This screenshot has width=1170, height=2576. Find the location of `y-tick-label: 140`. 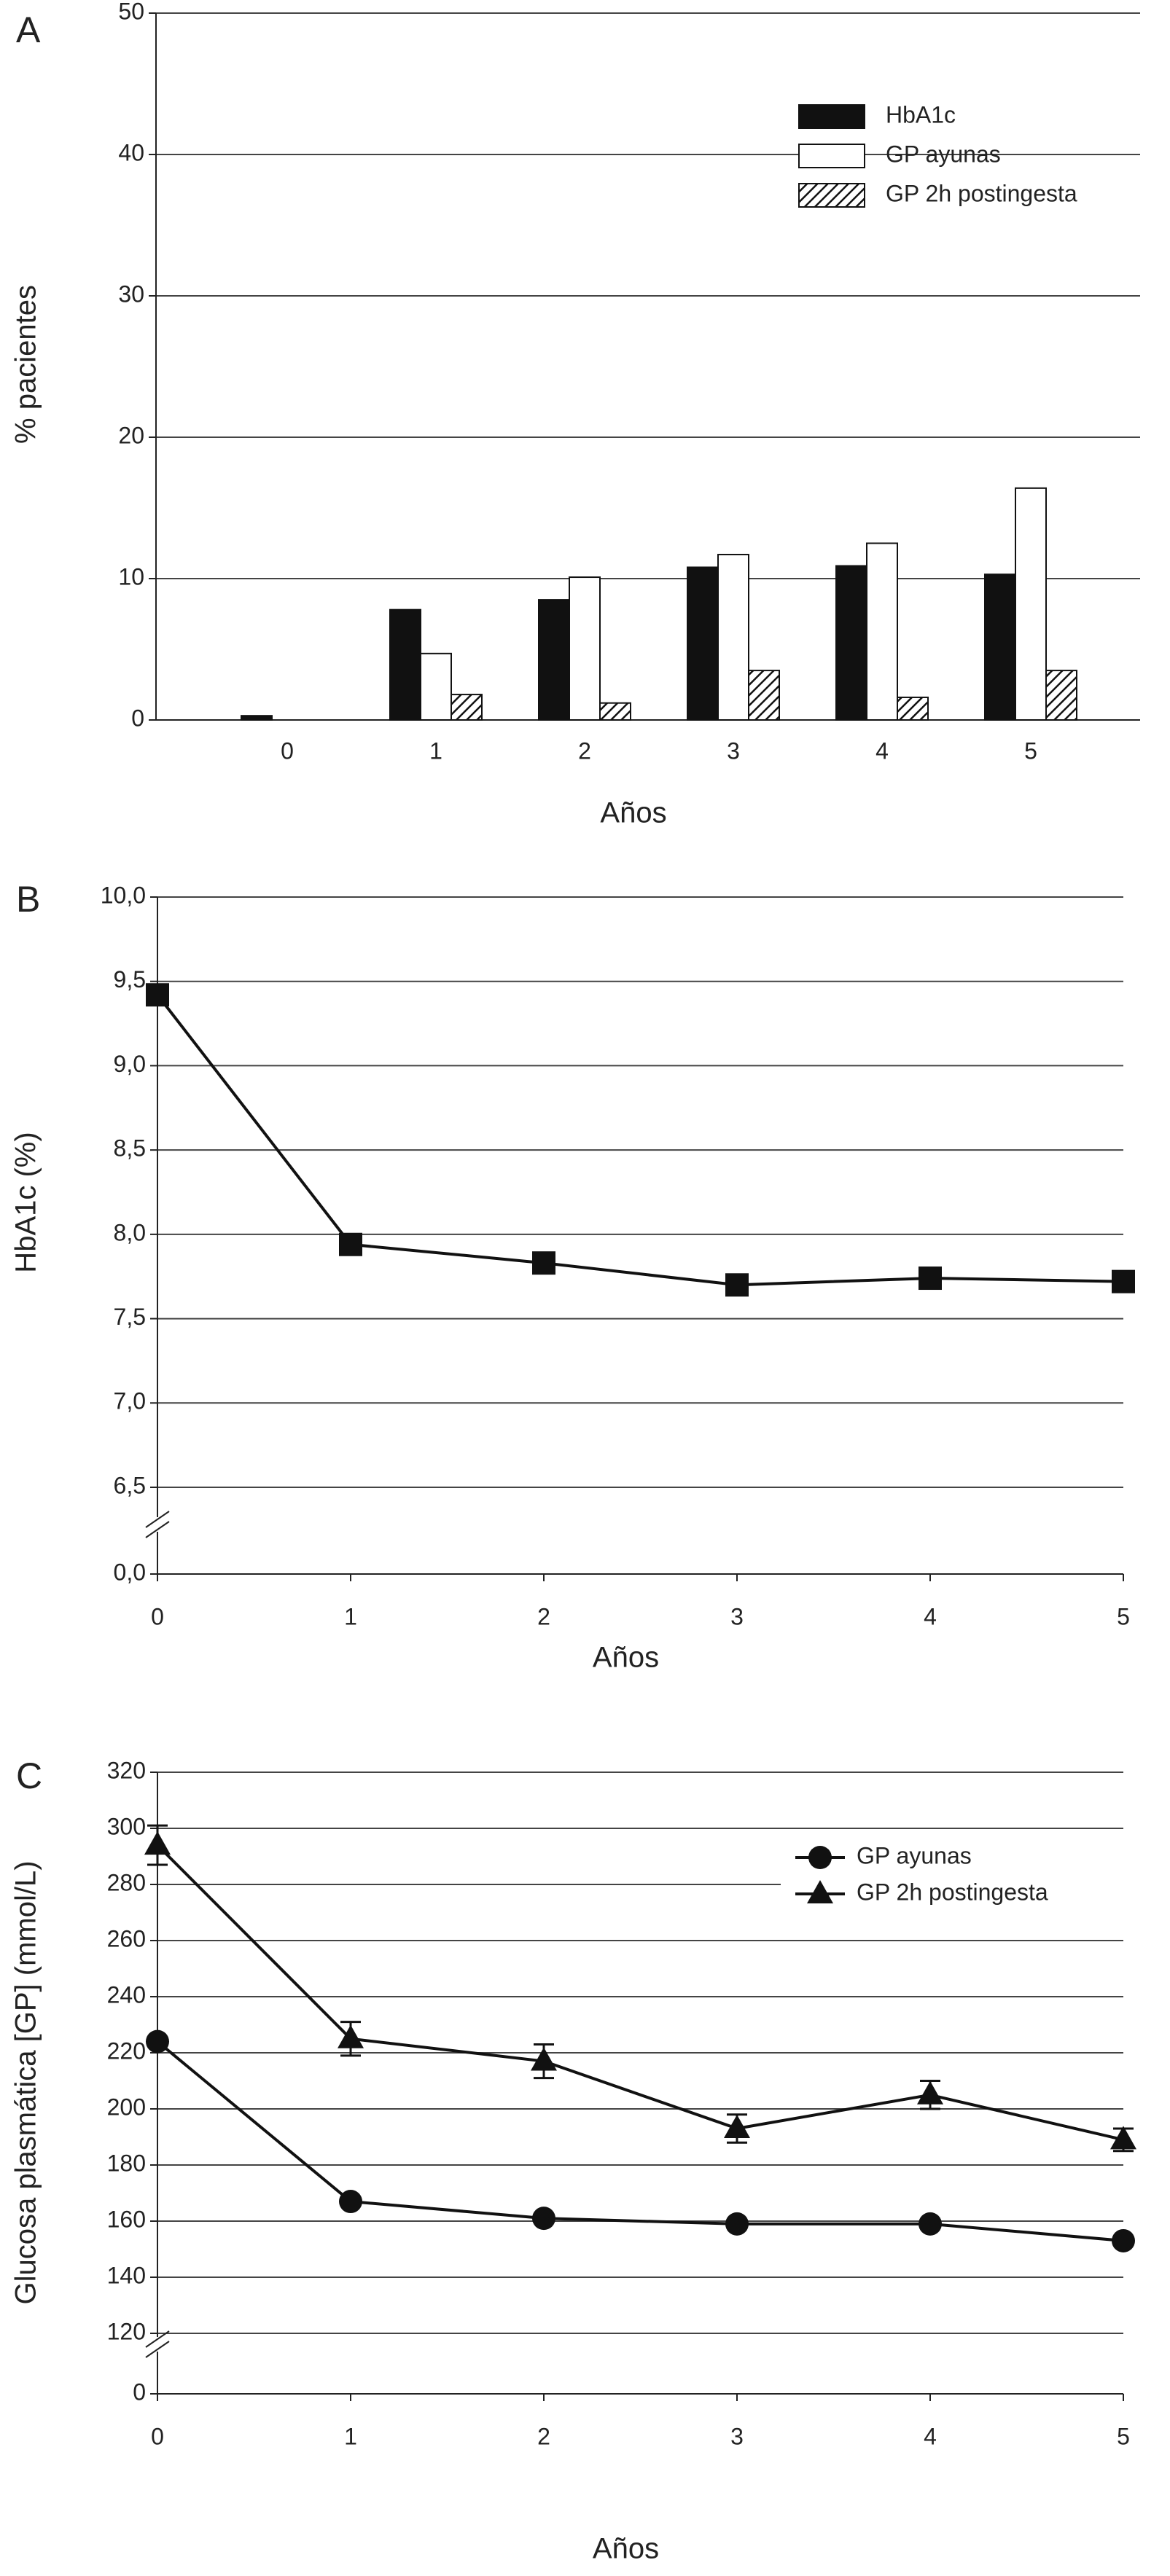

y-tick-label: 140 is located at coordinates (126, 2275).